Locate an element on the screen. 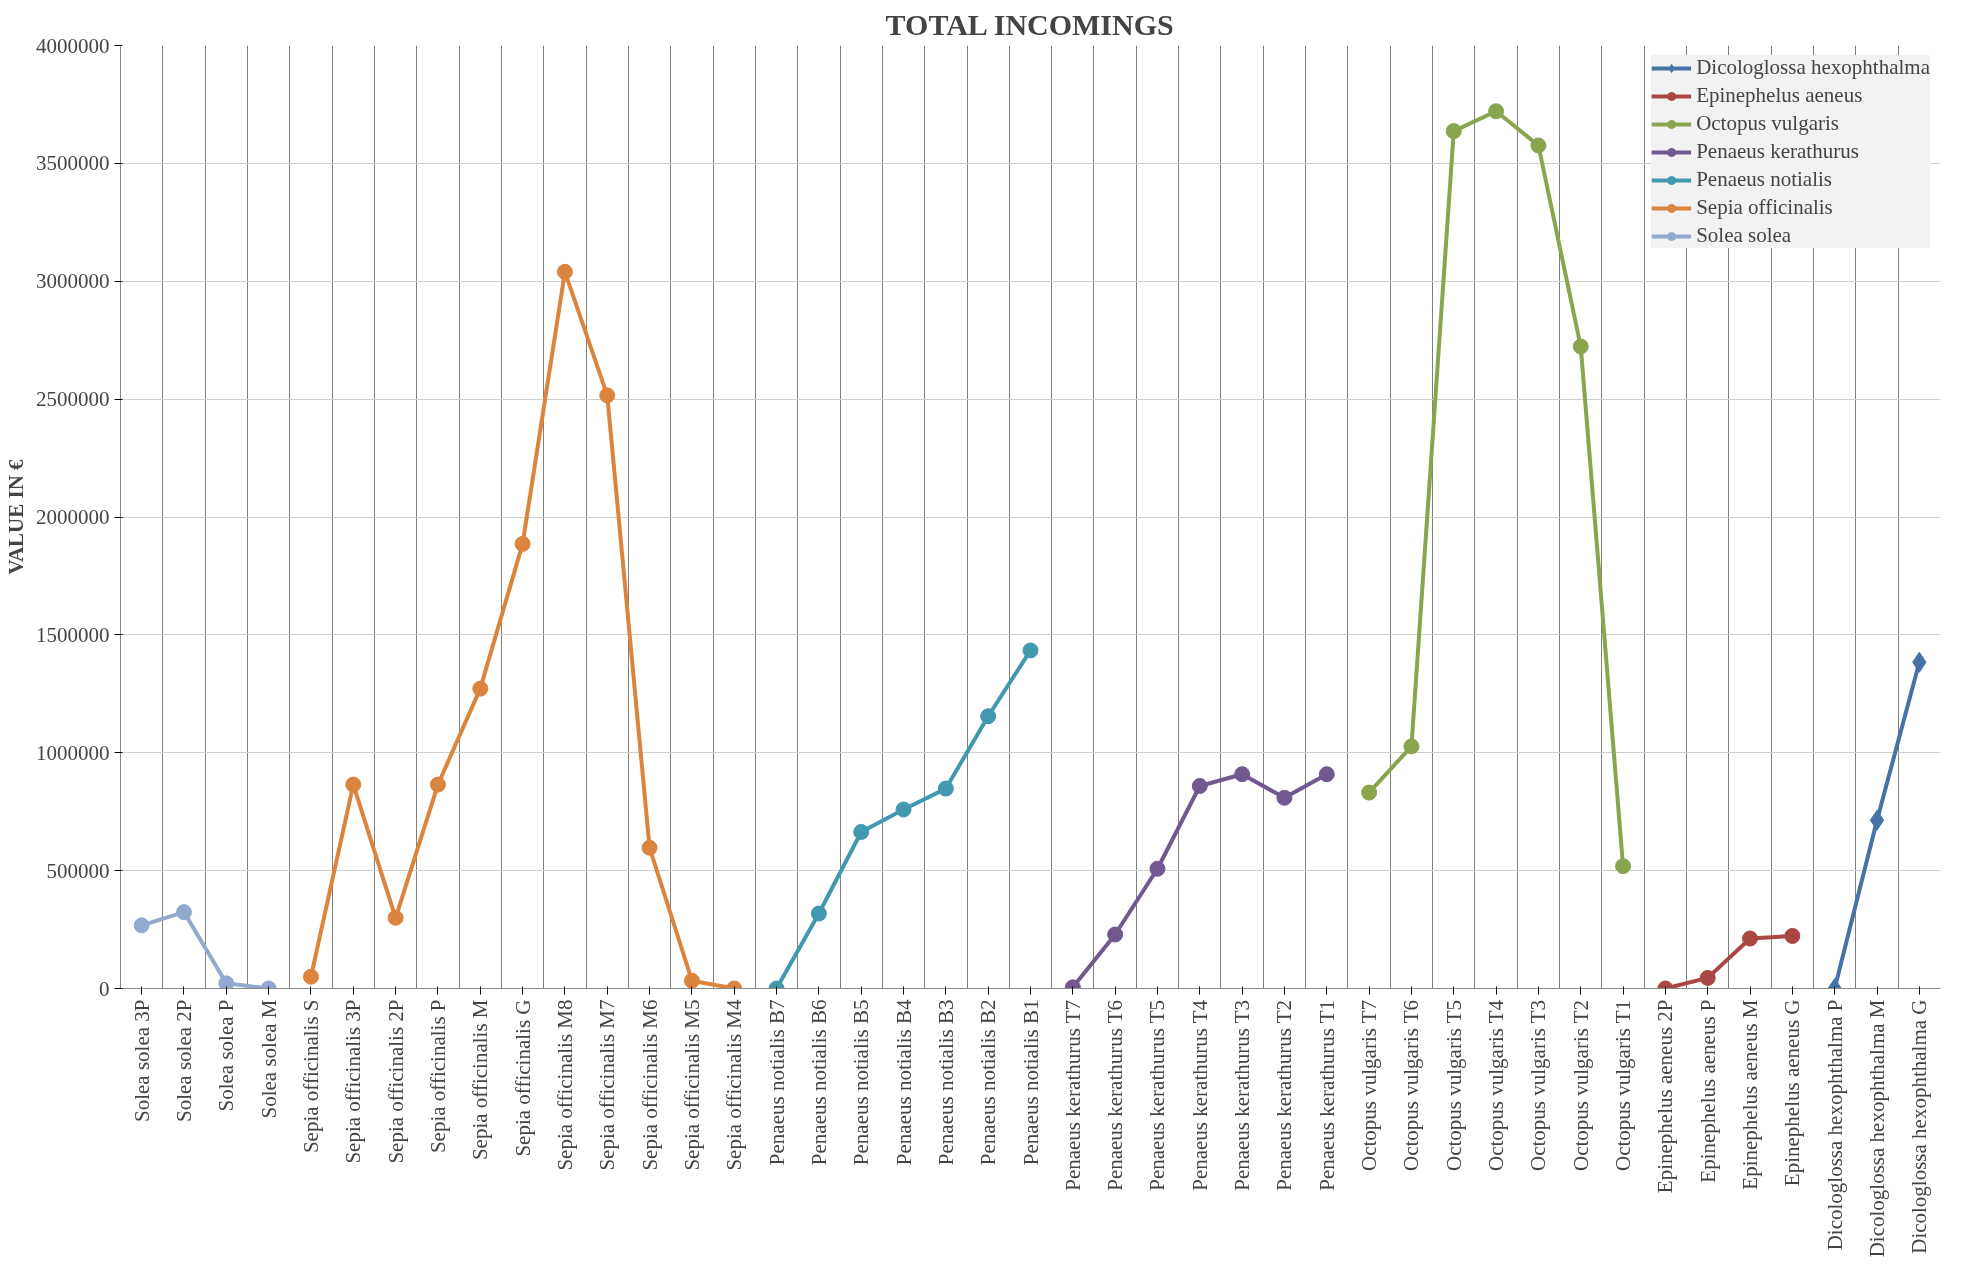  x-tick-label: Sepia officinalis 3P is located at coordinates (353, 1081).